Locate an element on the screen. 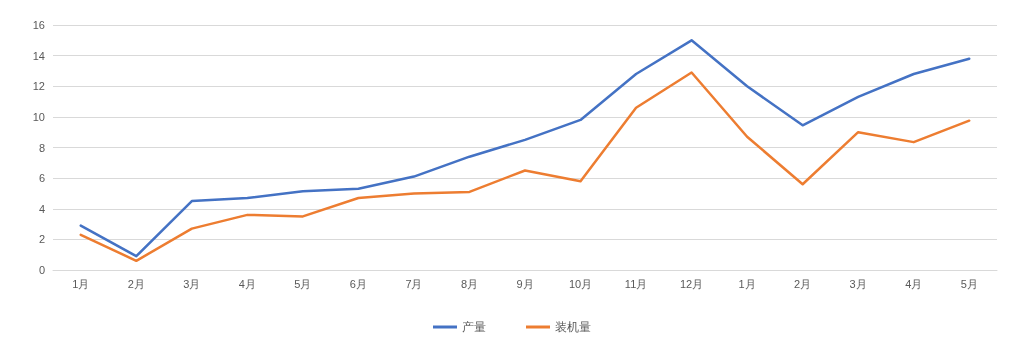  x-tick-label: 7月 is located at coordinates (414, 283).